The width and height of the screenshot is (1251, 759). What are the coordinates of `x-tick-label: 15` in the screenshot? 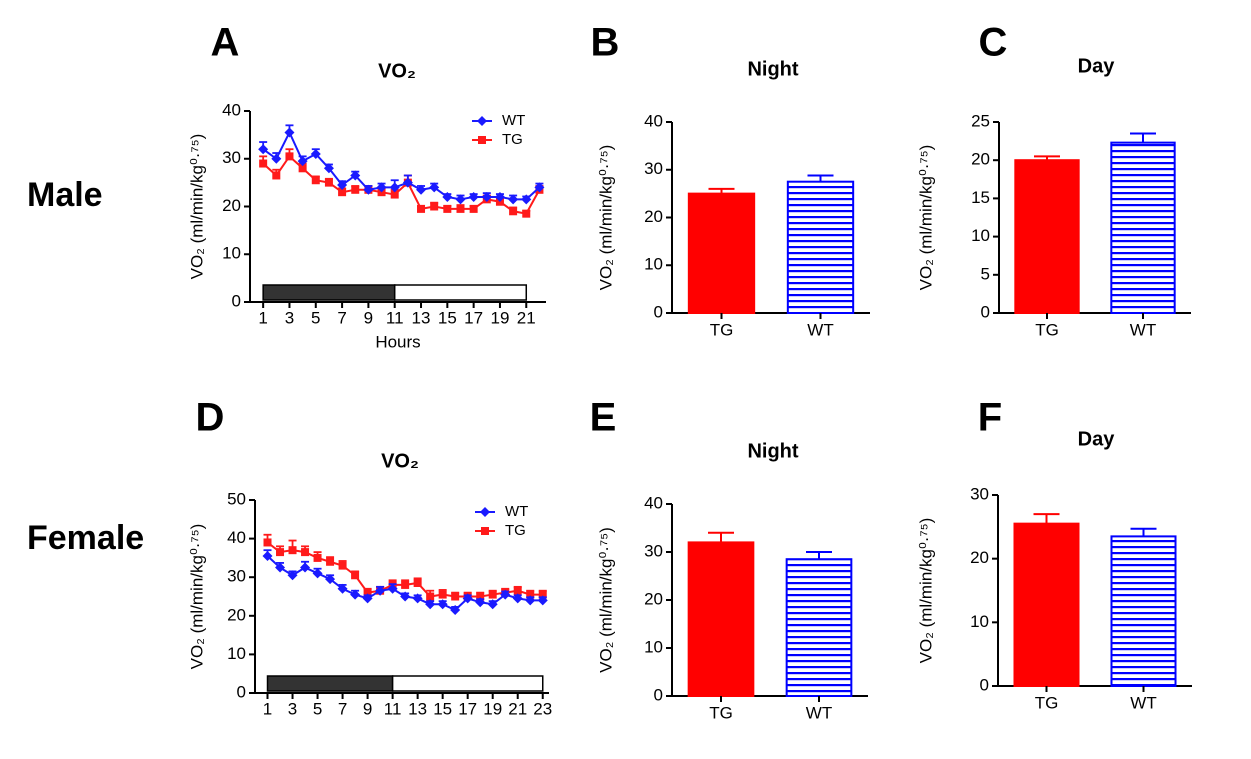 It's located at (442, 708).